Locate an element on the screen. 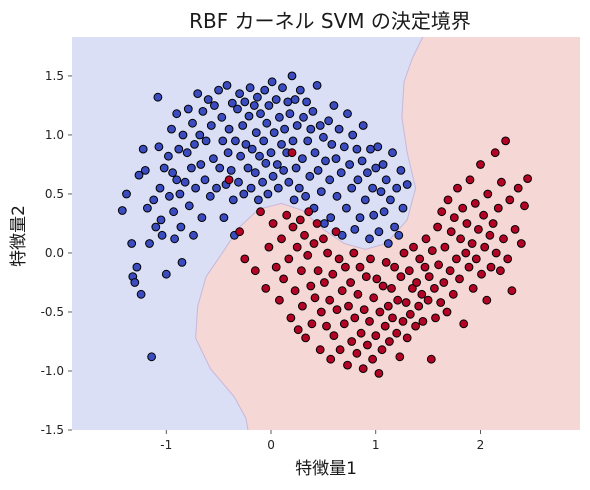 This screenshot has width=590, height=490. x-axis-label: 特徴量1 is located at coordinates (326, 469).